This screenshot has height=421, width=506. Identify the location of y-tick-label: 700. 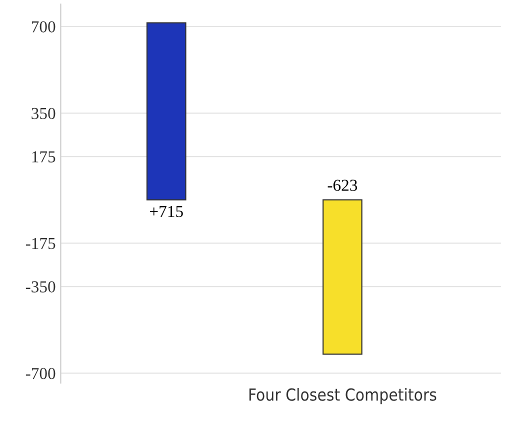
(44, 26).